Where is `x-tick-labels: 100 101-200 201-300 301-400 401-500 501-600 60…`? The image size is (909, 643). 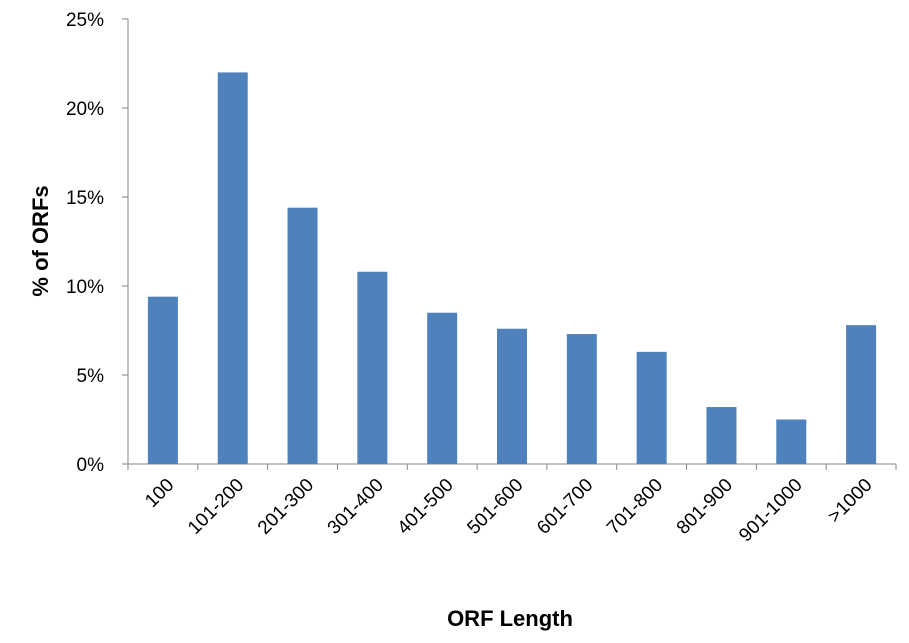 x-tick-labels: 100 101-200 201-300 301-400 401-500 501-600 60… is located at coordinates (508, 511).